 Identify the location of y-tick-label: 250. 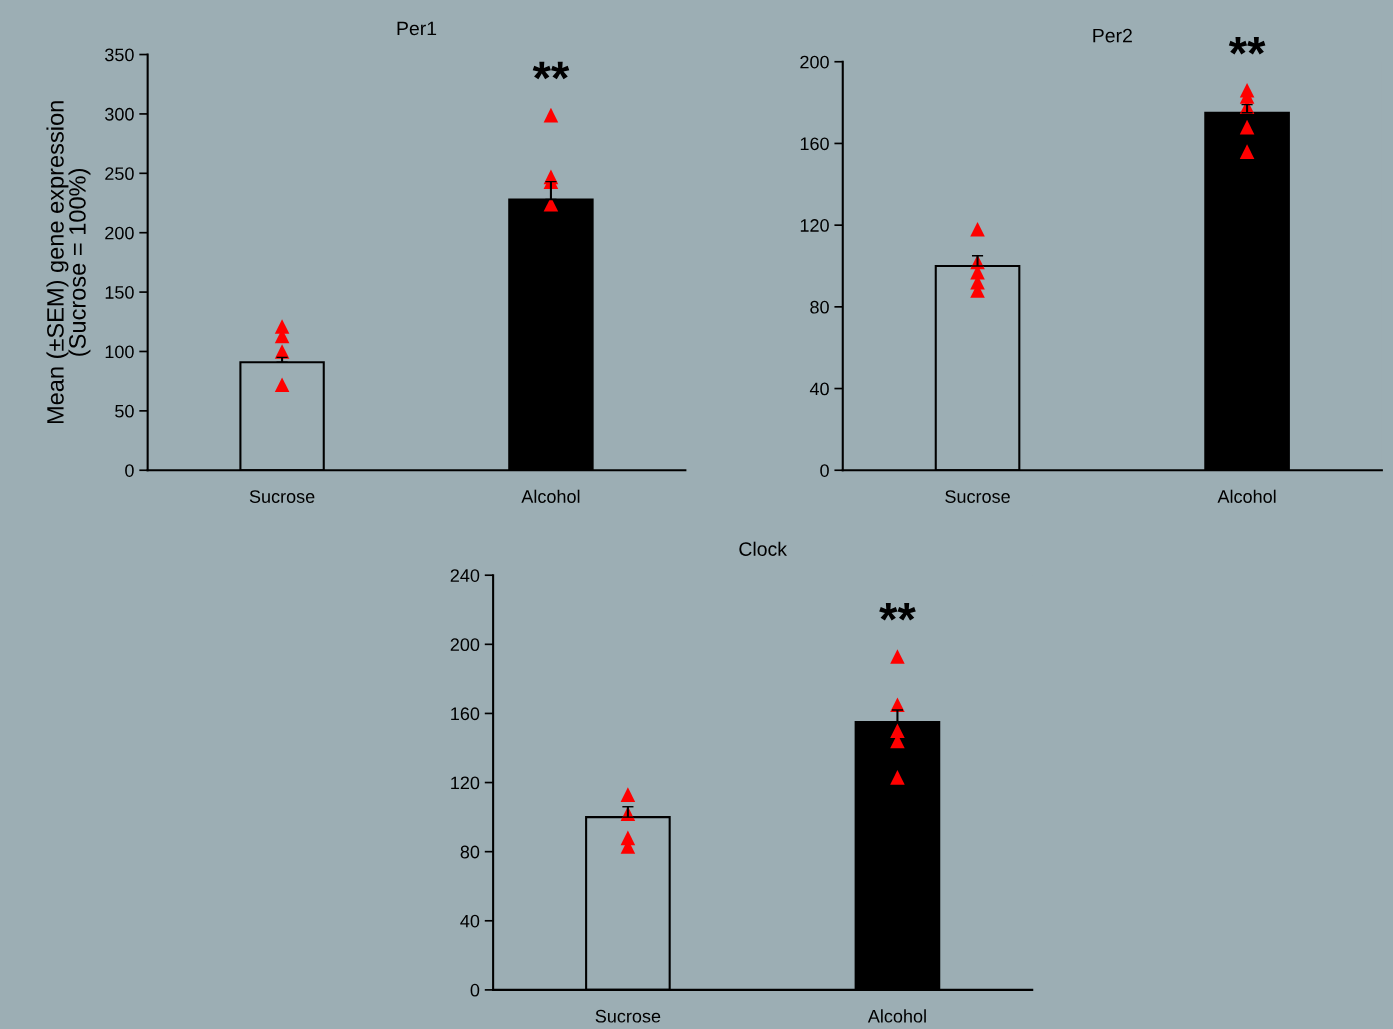
(119, 174).